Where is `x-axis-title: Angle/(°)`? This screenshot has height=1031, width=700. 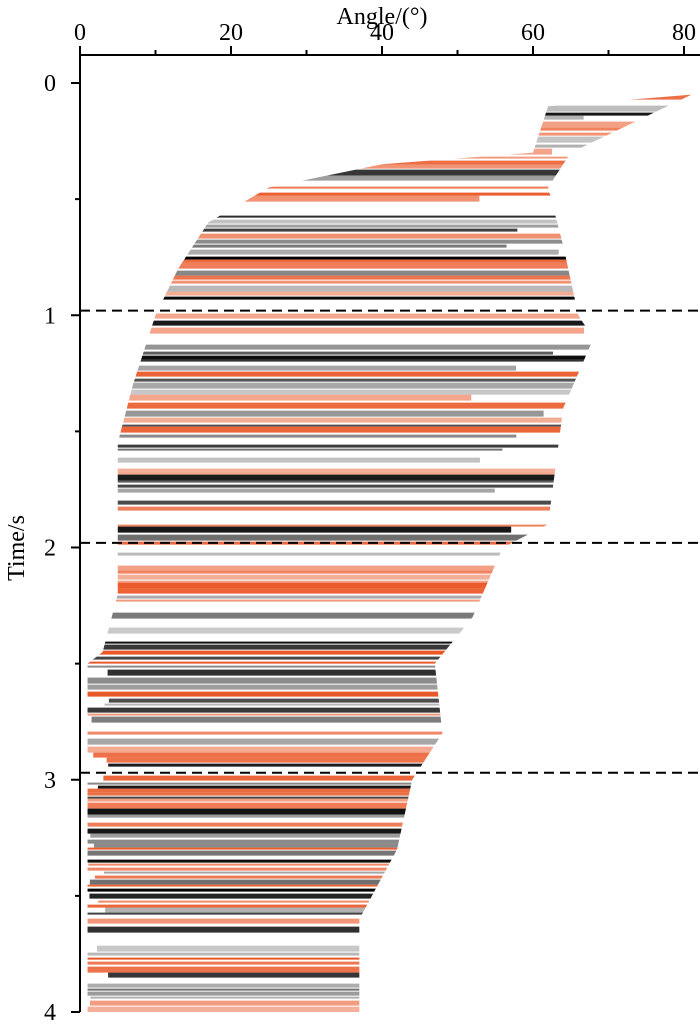 x-axis-title: Angle/(°) is located at coordinates (382, 17).